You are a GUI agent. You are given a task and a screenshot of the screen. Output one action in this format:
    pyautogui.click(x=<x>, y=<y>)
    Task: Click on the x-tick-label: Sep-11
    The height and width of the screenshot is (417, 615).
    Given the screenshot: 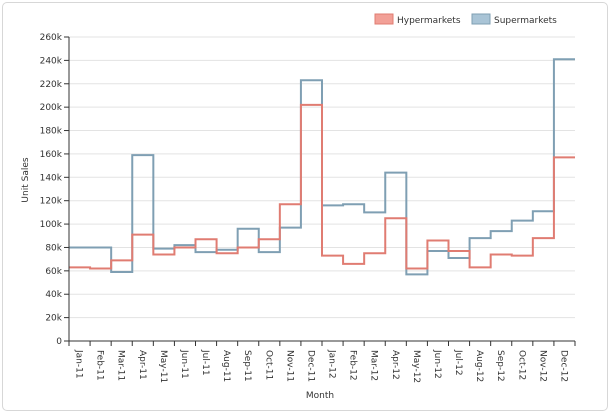 What is the action you would take?
    pyautogui.click(x=247, y=366)
    